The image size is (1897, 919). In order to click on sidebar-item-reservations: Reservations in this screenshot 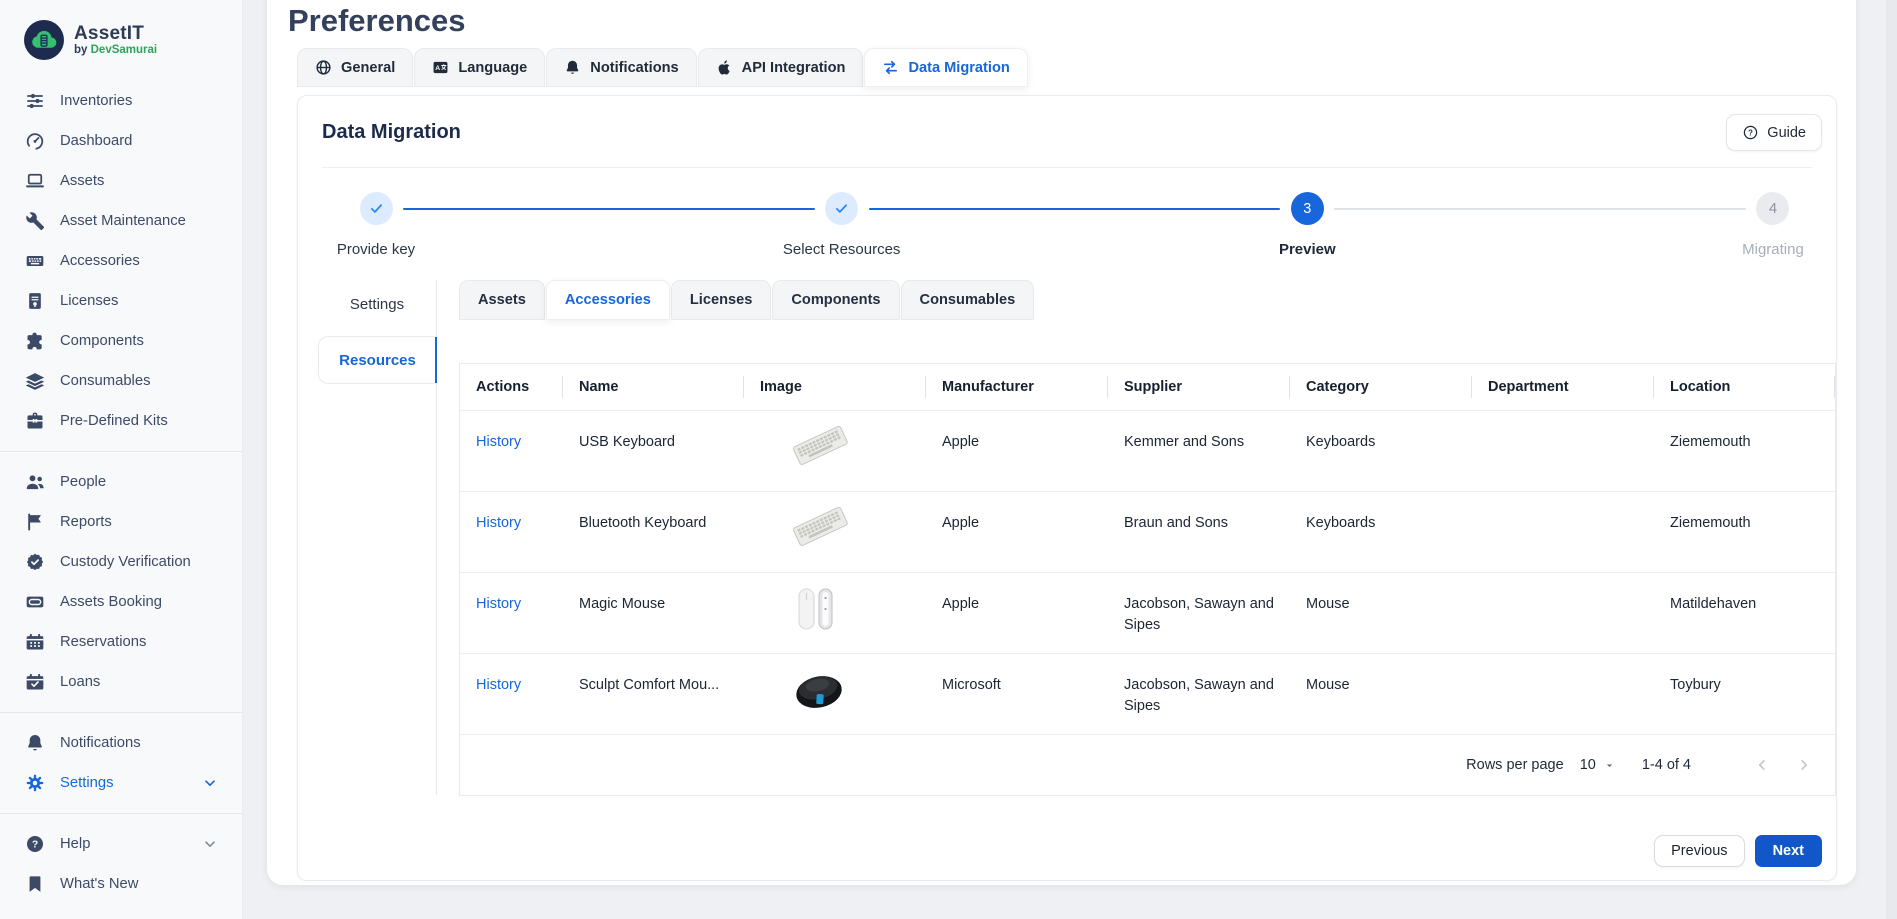, I will do `click(121, 642)`.